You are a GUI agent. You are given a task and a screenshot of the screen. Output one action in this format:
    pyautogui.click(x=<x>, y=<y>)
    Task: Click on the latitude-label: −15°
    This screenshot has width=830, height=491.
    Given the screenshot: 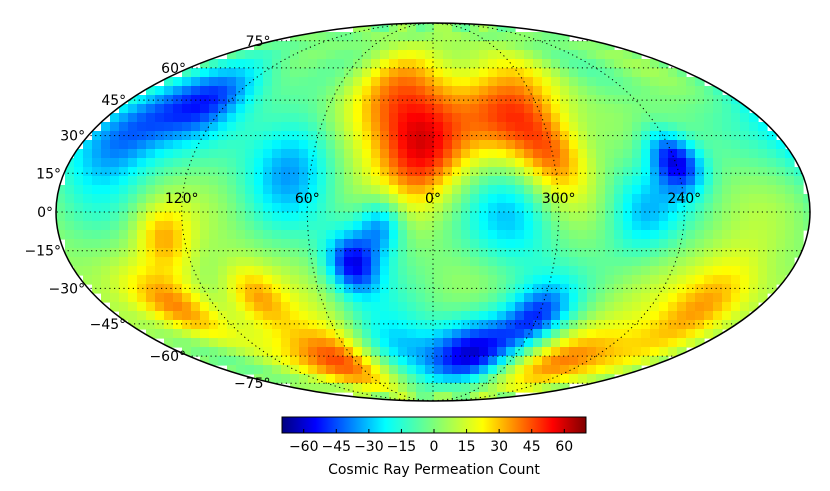 What is the action you would take?
    pyautogui.click(x=42, y=252)
    